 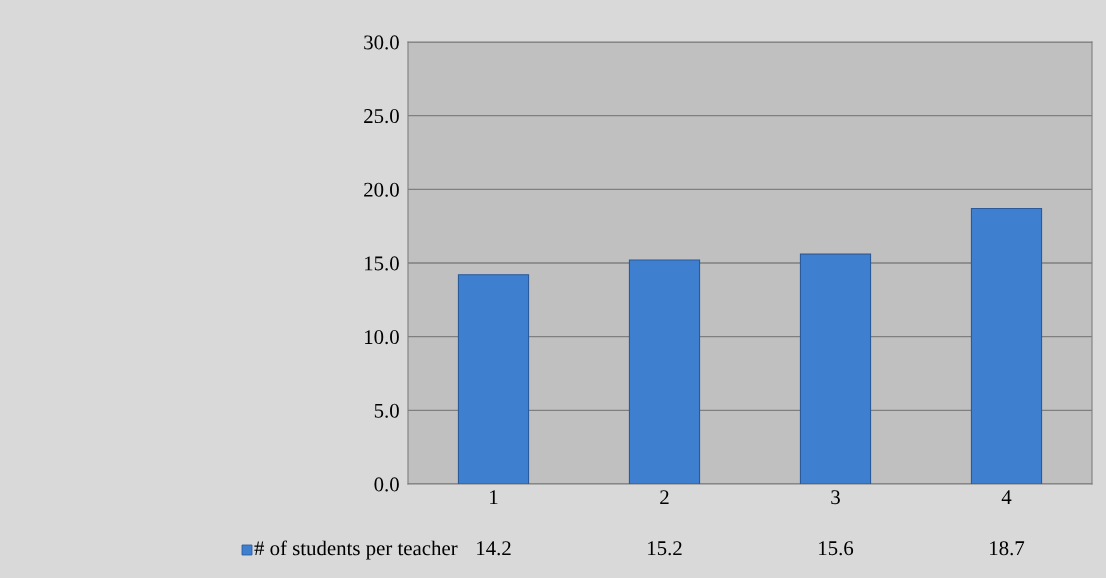 What do you see at coordinates (386, 410) in the screenshot?
I see `y-tick-label: 5.0` at bounding box center [386, 410].